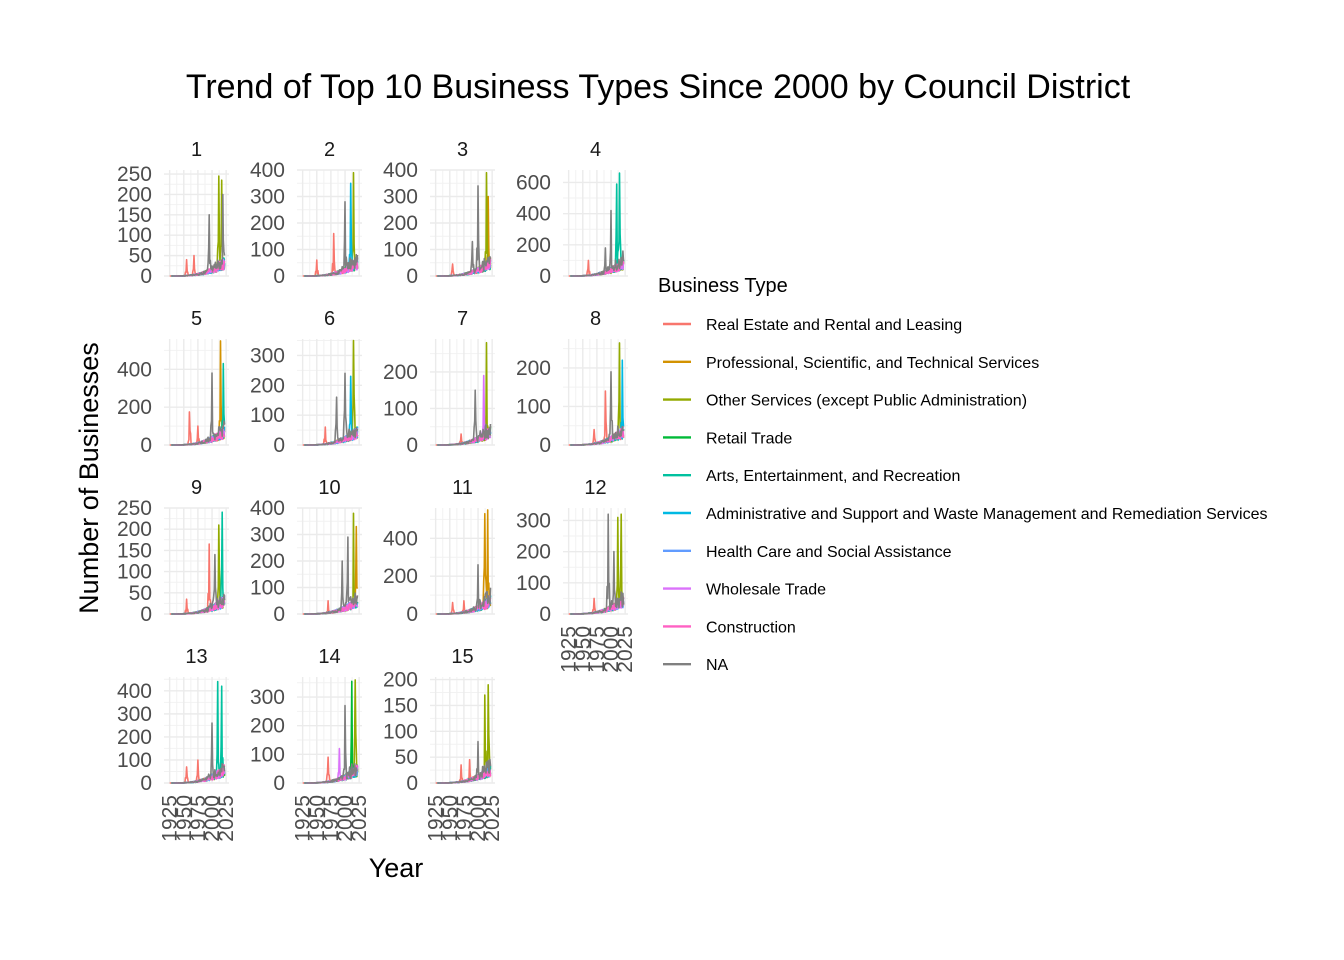 Image resolution: width=1344 pixels, height=960 pixels. What do you see at coordinates (595, 150) in the screenshot?
I see `facet-label: 4` at bounding box center [595, 150].